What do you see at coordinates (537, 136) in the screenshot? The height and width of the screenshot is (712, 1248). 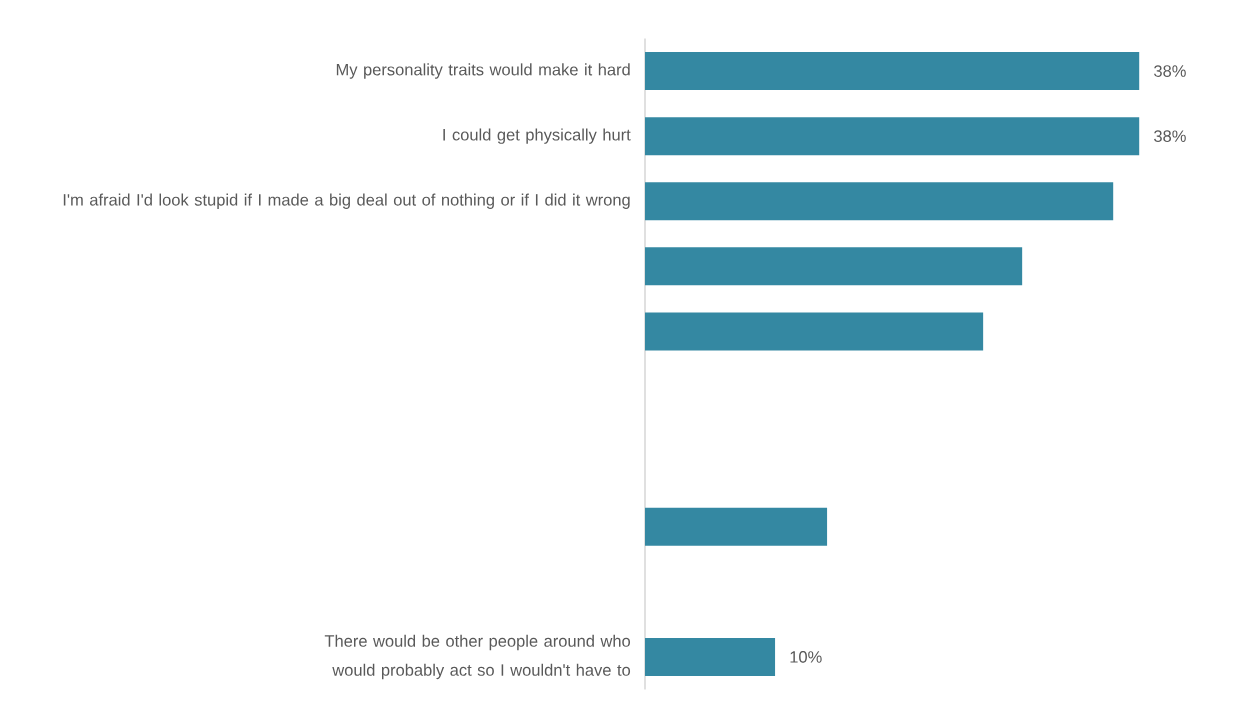 I see `y-tick-label: I could get physically hurt` at bounding box center [537, 136].